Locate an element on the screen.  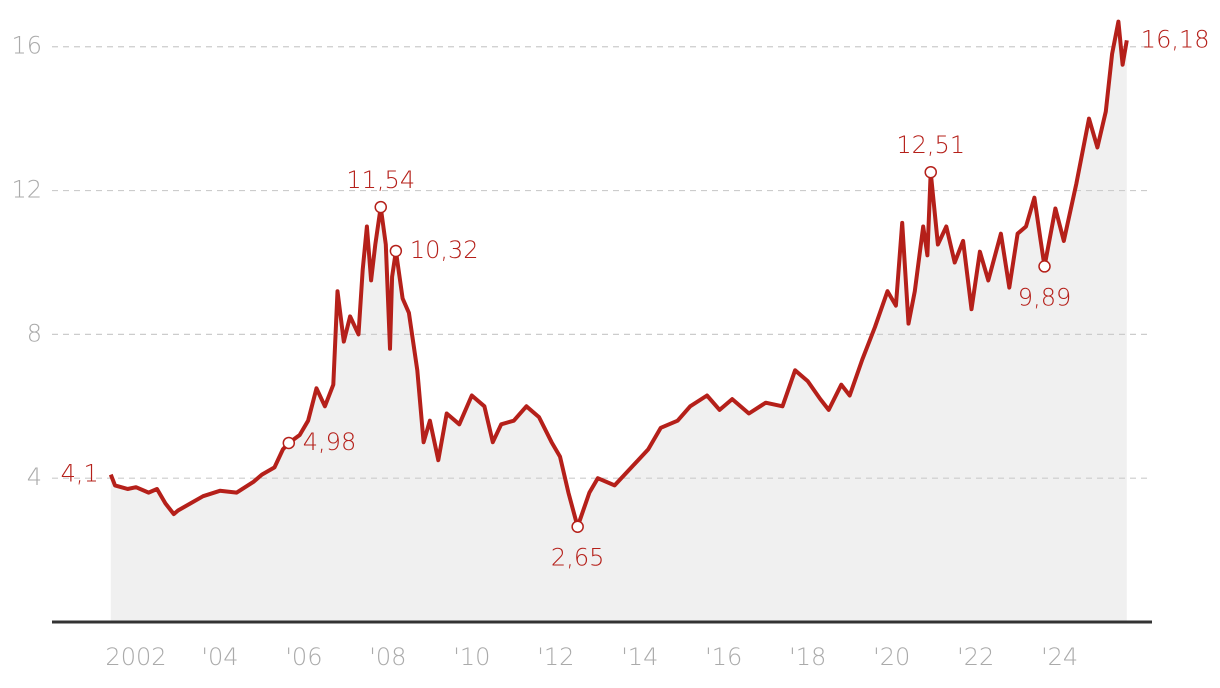
x-tick-label: 2002 is located at coordinates (135, 657).